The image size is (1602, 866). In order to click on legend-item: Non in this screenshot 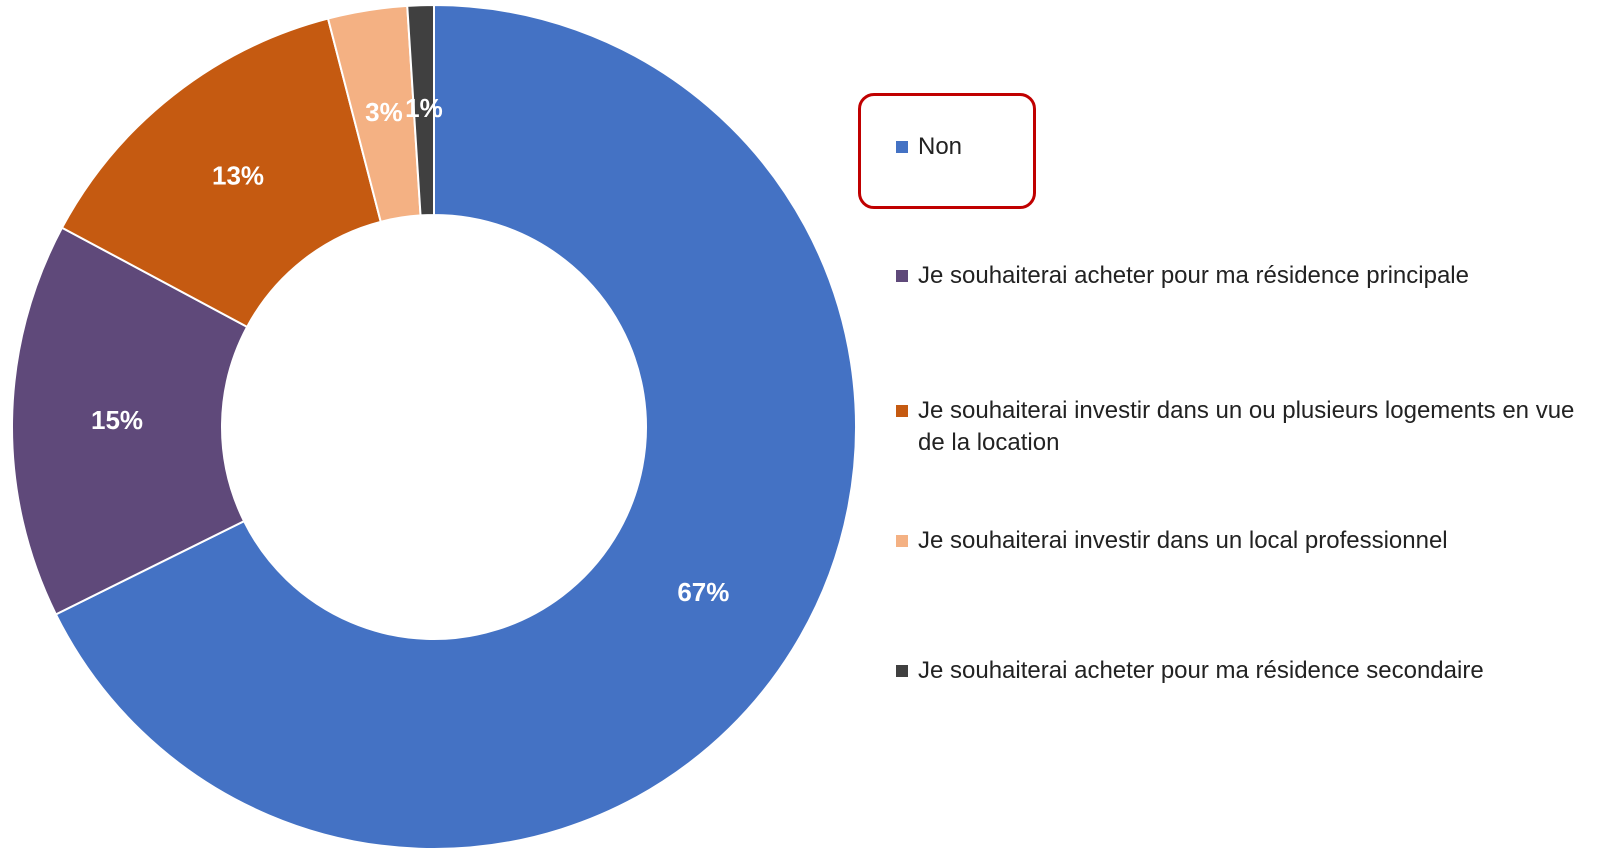, I will do `click(1236, 147)`.